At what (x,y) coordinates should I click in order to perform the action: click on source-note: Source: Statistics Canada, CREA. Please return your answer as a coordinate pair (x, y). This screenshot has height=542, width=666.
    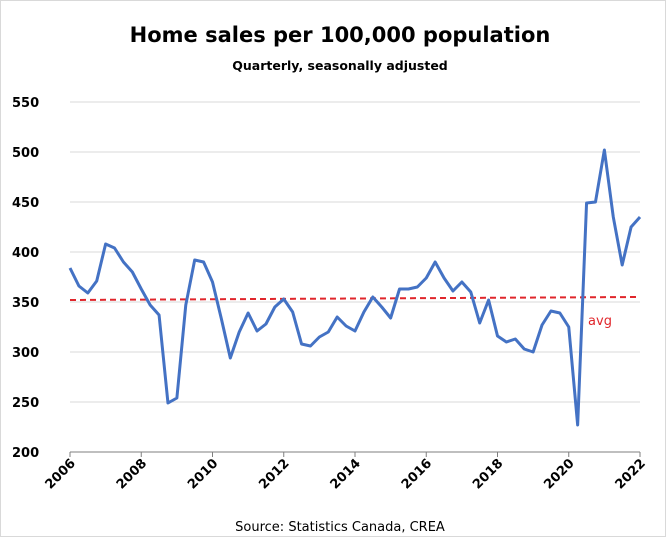
    Looking at the image, I should click on (340, 527).